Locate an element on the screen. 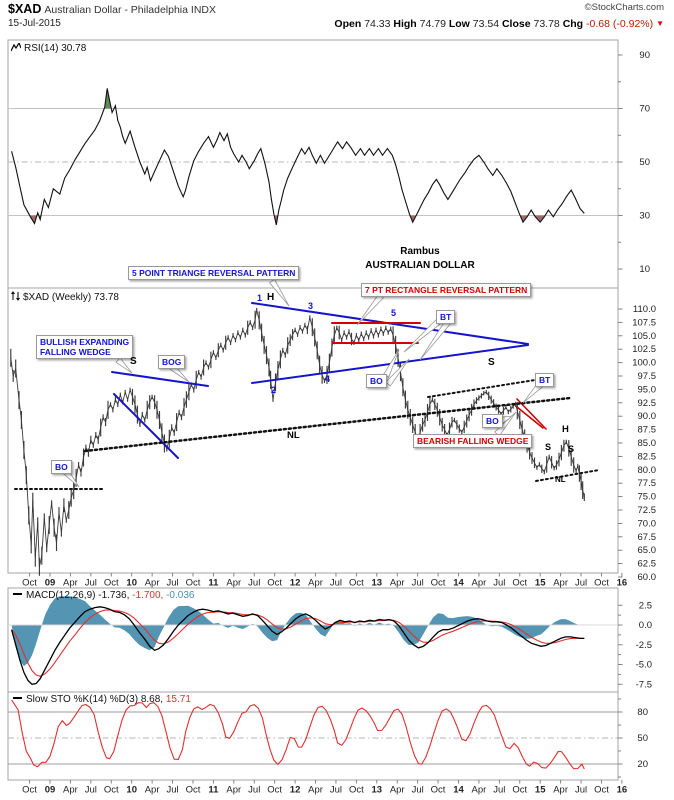 The width and height of the screenshot is (674, 800). axis-tick-label: 75.0 is located at coordinates (647, 497).